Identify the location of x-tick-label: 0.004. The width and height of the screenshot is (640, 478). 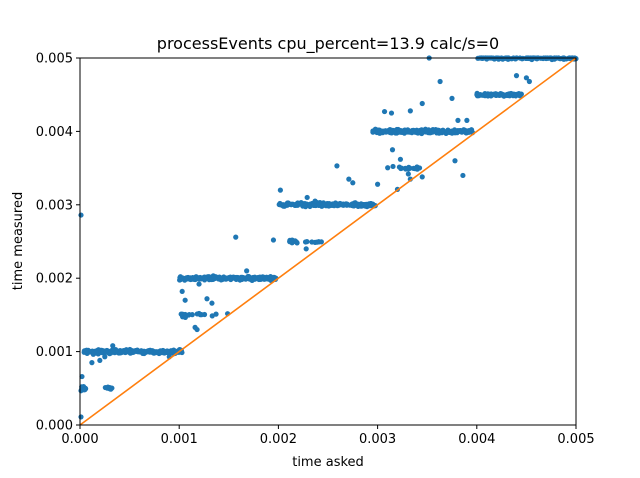
(476, 439).